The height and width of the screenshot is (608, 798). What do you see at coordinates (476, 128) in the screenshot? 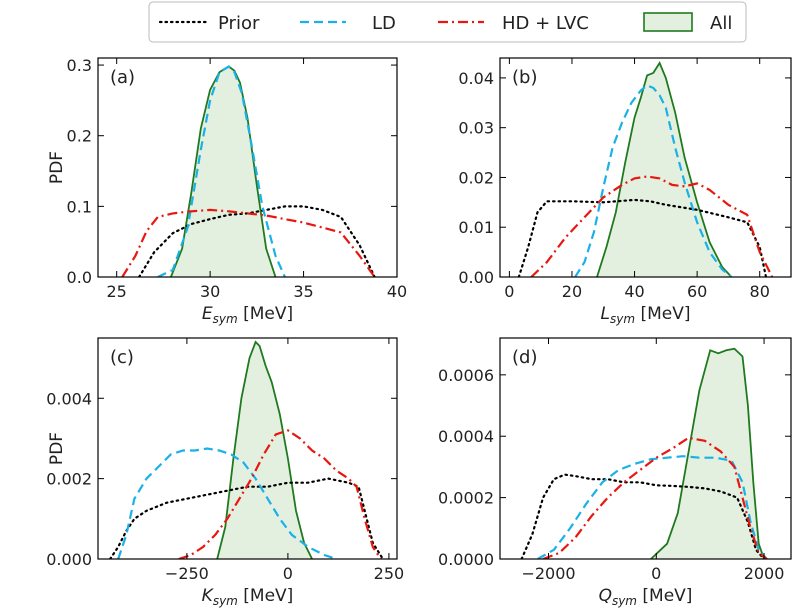
I see `y-tick-label: 0.03` at bounding box center [476, 128].